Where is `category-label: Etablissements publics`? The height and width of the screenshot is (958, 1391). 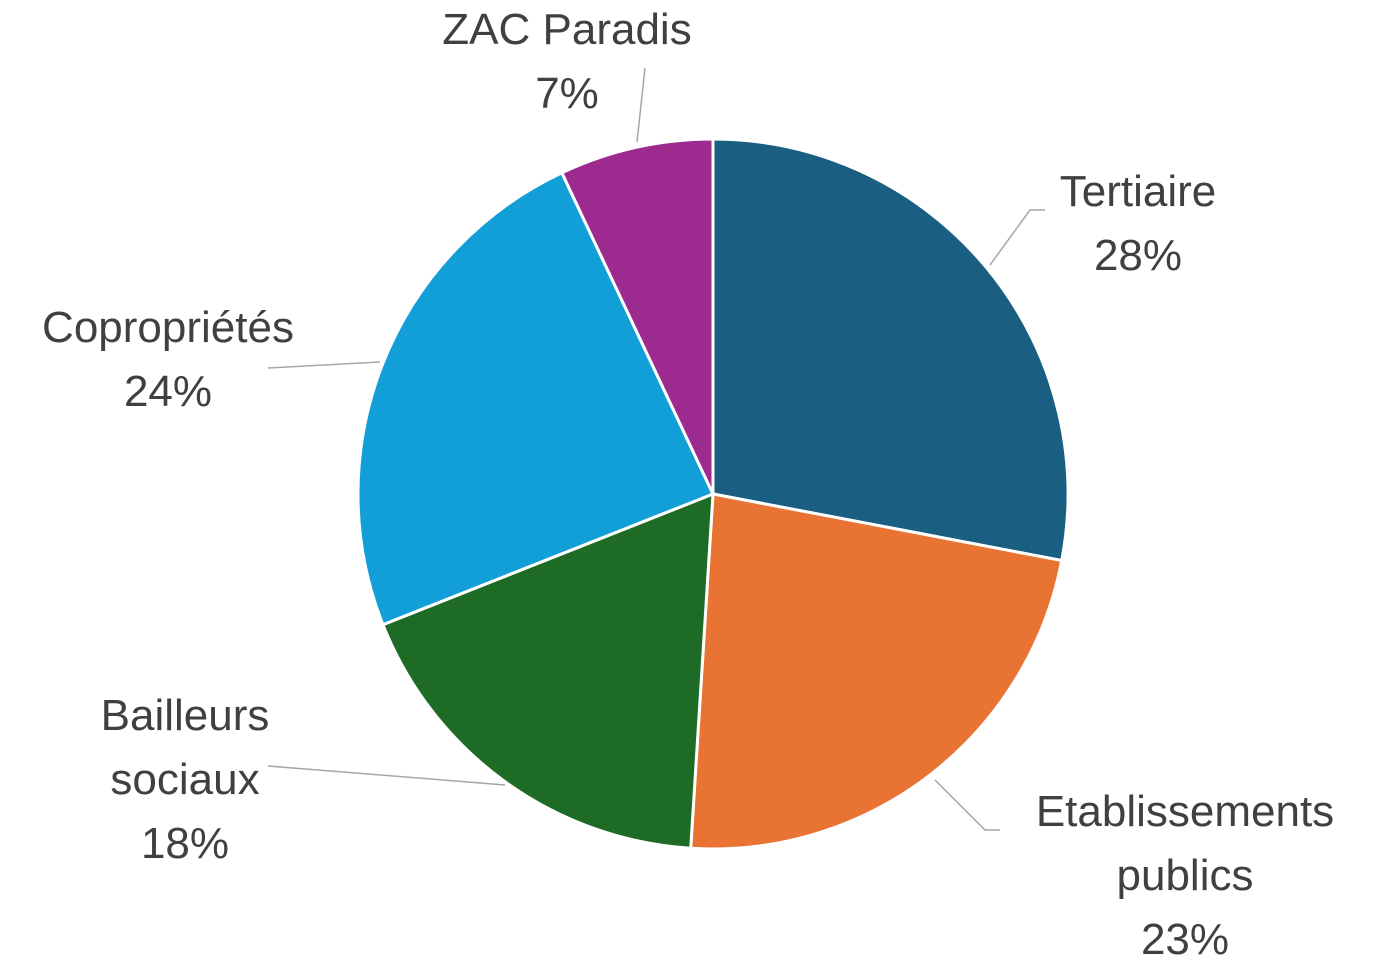
category-label: Etablissements publics is located at coordinates (1185, 843).